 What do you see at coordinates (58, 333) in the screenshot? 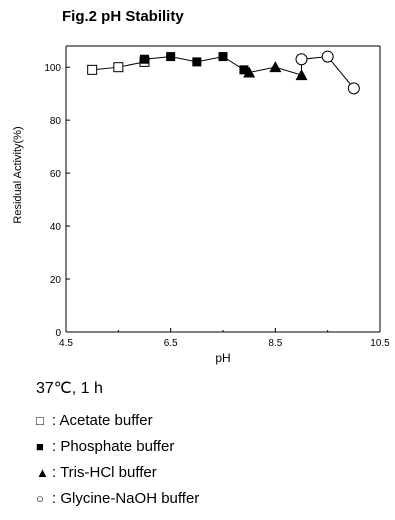
I see `y-tick-label: 0` at bounding box center [58, 333].